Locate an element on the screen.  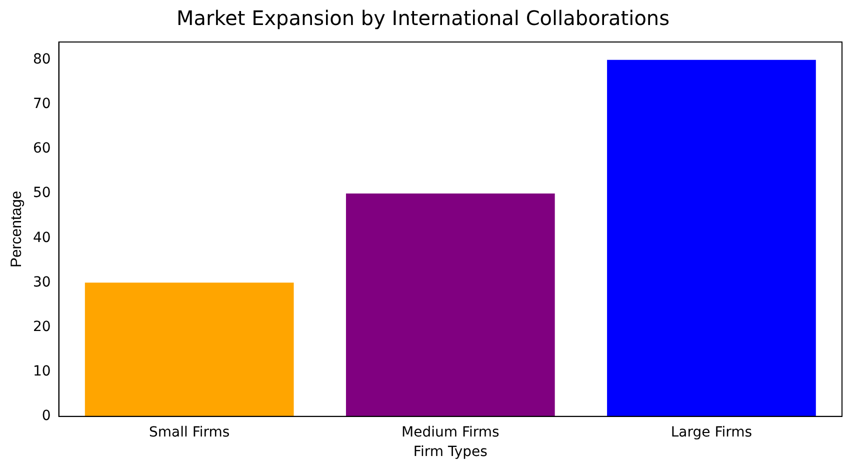
x-axis-title: Firm Types is located at coordinates (450, 452).